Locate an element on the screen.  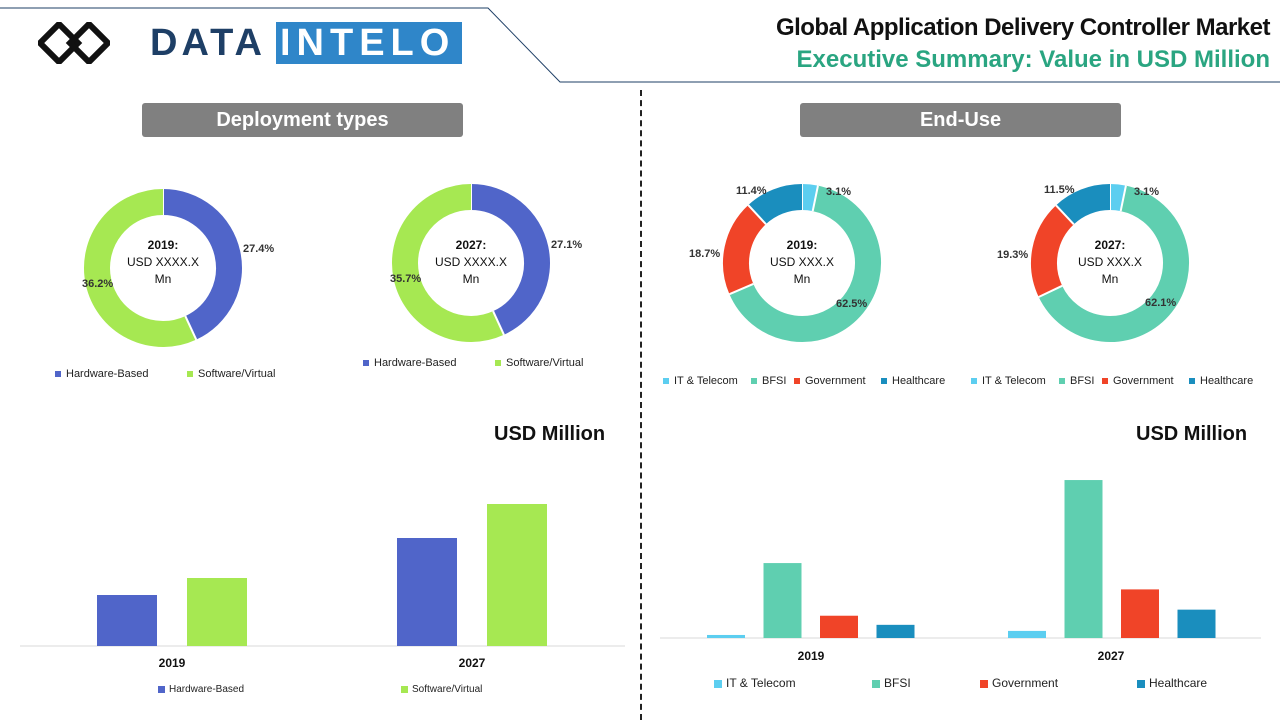
bar-chart-deployment: 2019 2027 Hardware-Based Software/Virtual is located at coordinates (322, 599).